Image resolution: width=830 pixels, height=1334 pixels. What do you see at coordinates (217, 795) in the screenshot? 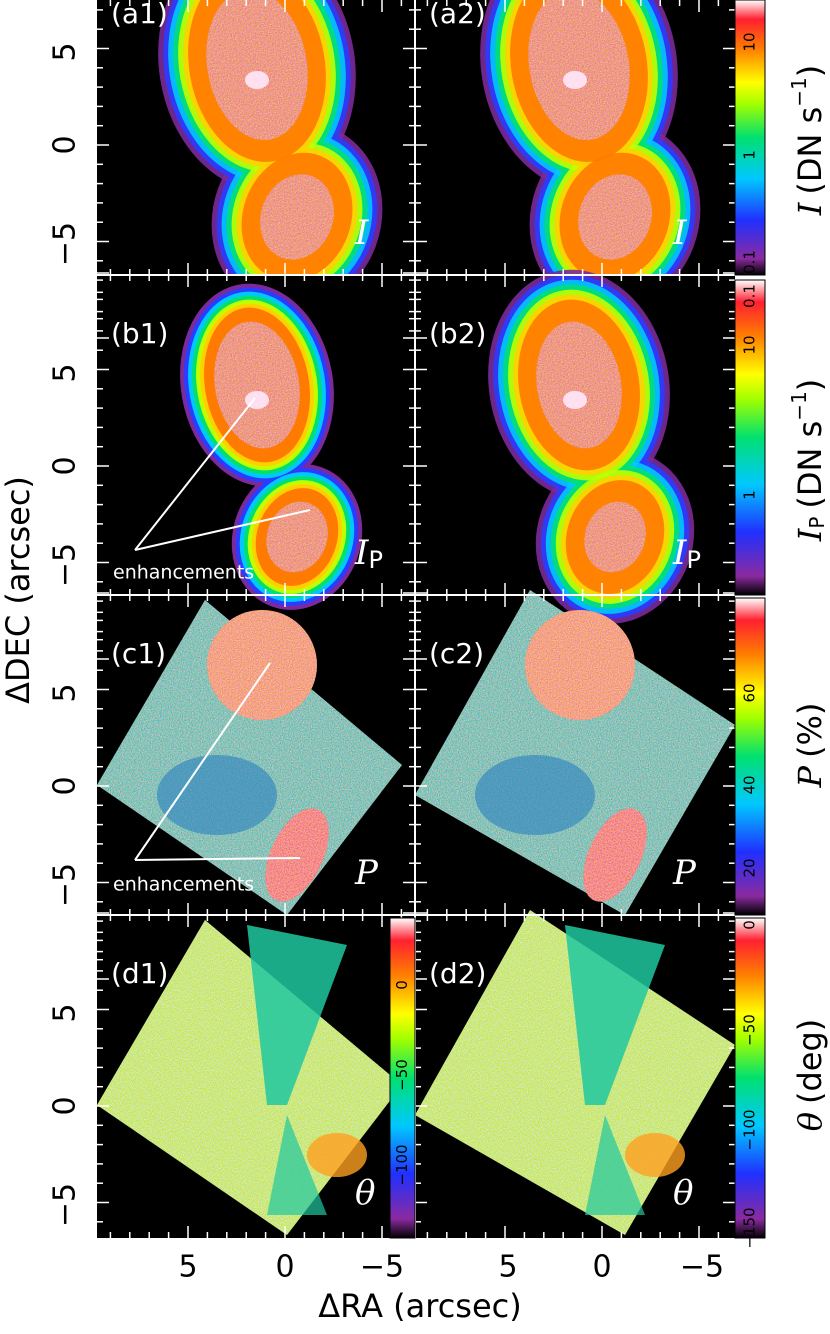
I see `low-p` at bounding box center [217, 795].